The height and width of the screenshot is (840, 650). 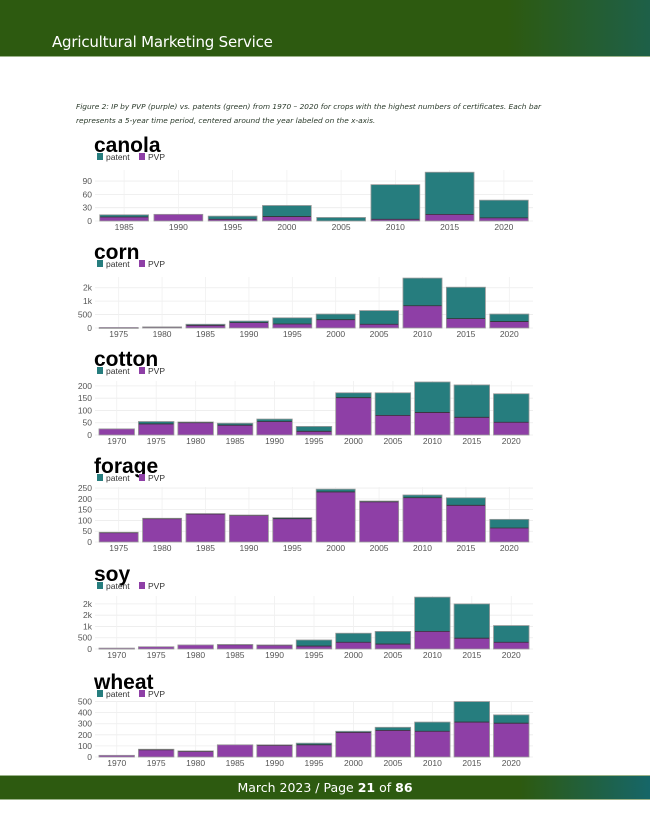 I want to click on bar-patent-corn-2015, so click(x=466, y=303).